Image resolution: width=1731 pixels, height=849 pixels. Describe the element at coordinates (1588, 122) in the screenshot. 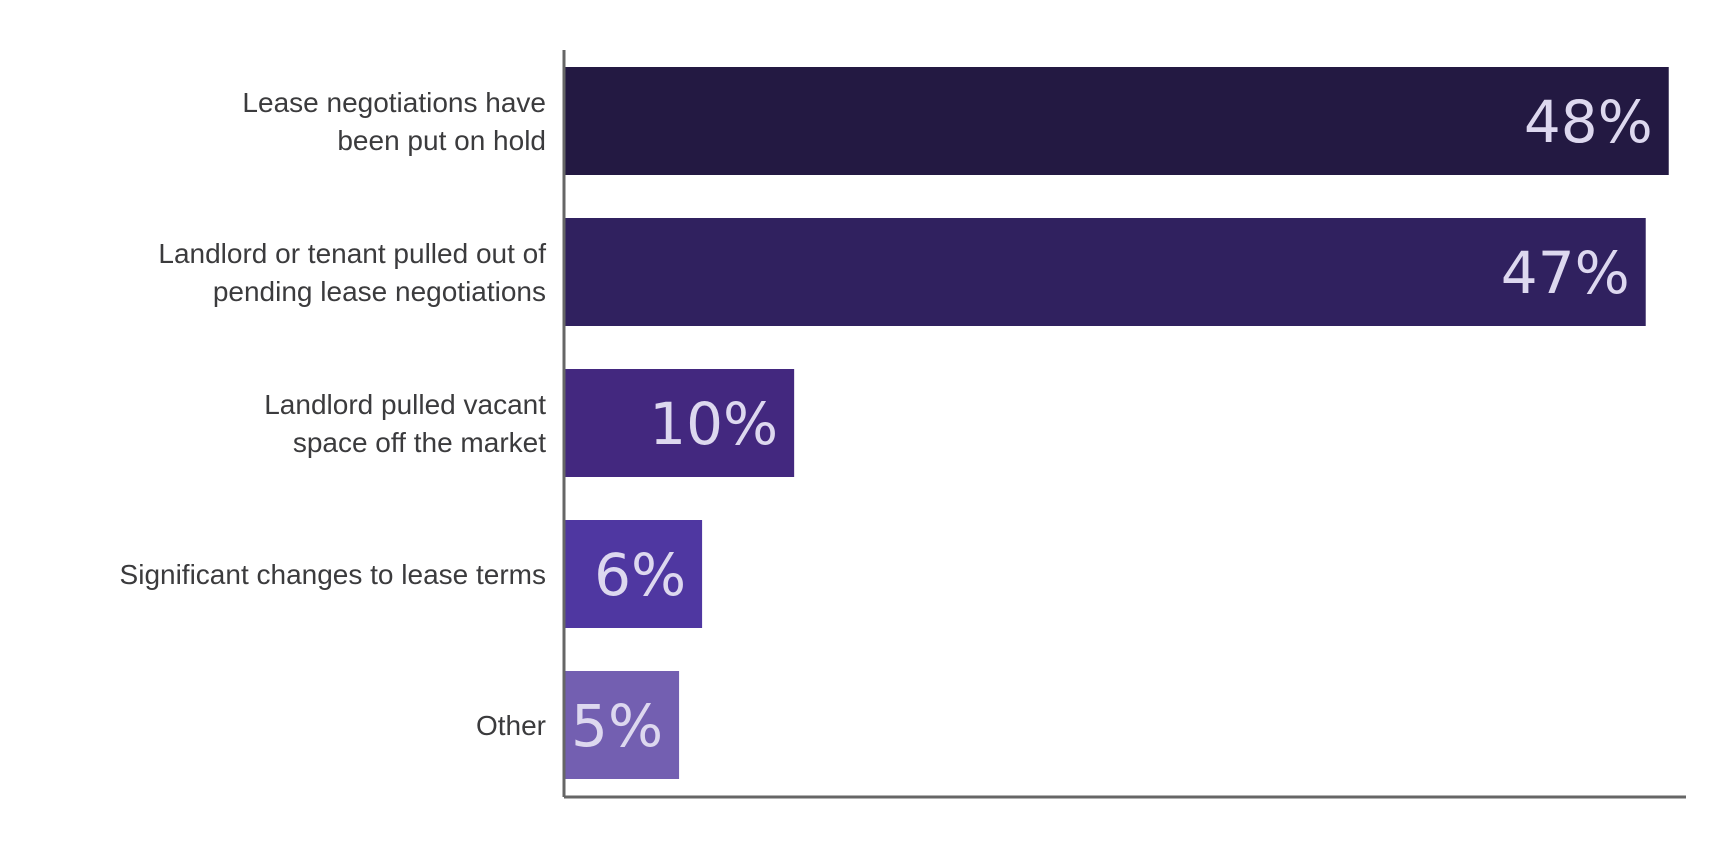

I see `bar-value-label-1: 48%` at that location.